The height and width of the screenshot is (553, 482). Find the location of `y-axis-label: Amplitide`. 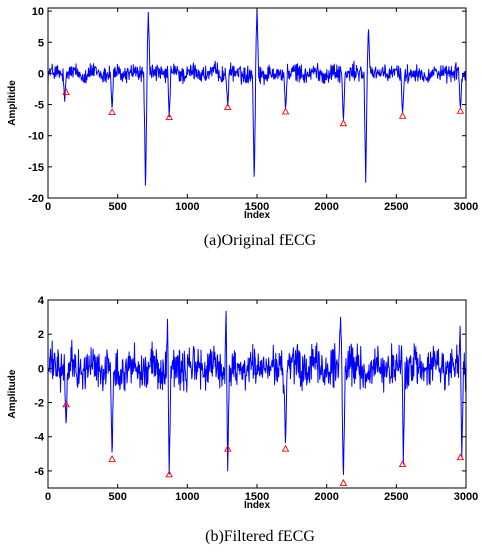

y-axis-label: Amplitide is located at coordinates (12, 103).